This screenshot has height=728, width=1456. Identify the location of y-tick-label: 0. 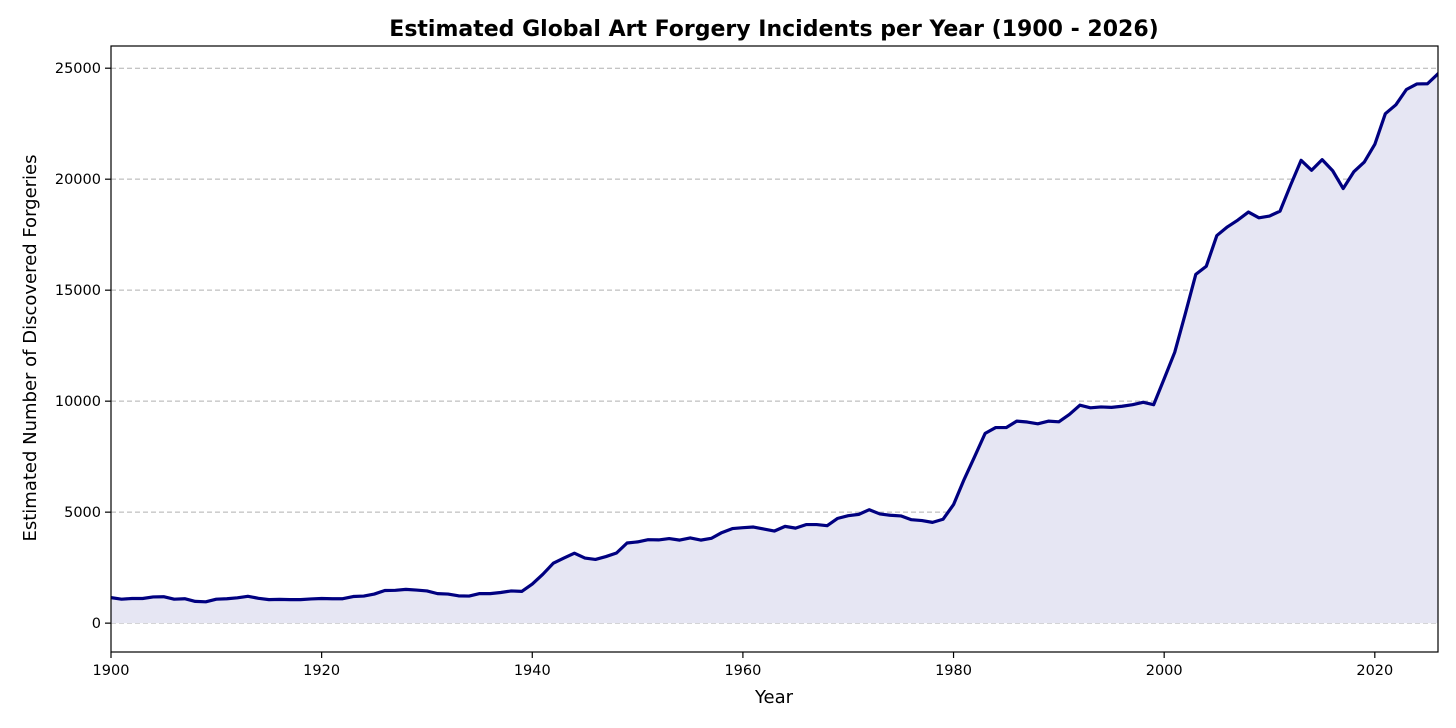
(96, 624).